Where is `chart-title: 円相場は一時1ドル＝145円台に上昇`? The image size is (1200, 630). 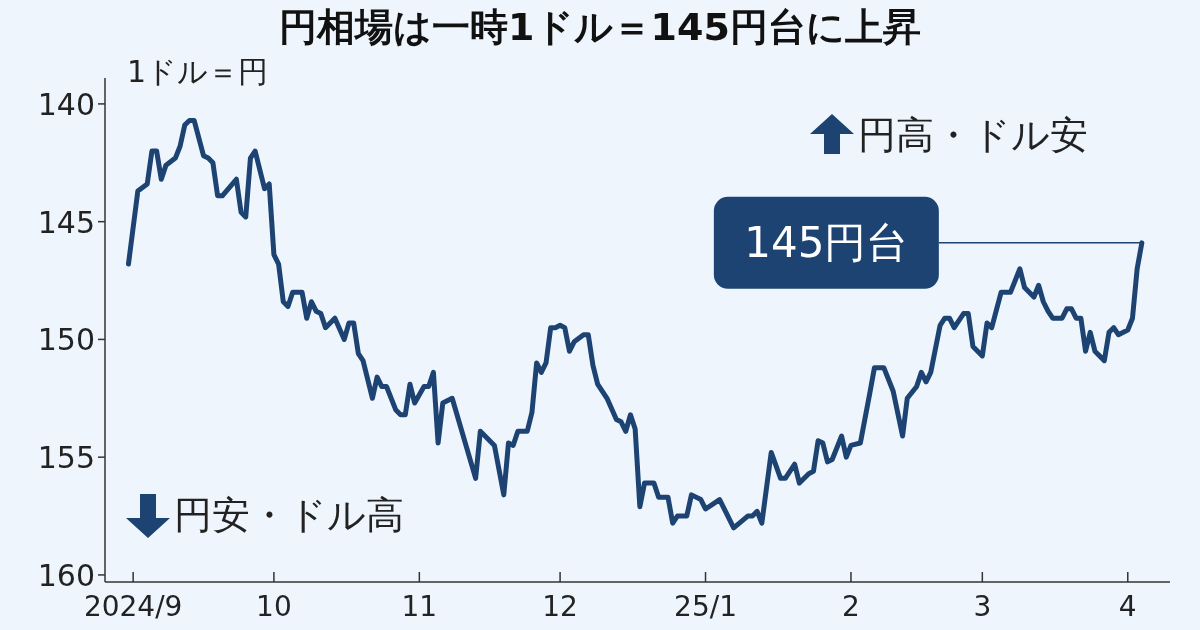
chart-title: 円相場は一時1ドル＝145円台に上昇 is located at coordinates (600, 27).